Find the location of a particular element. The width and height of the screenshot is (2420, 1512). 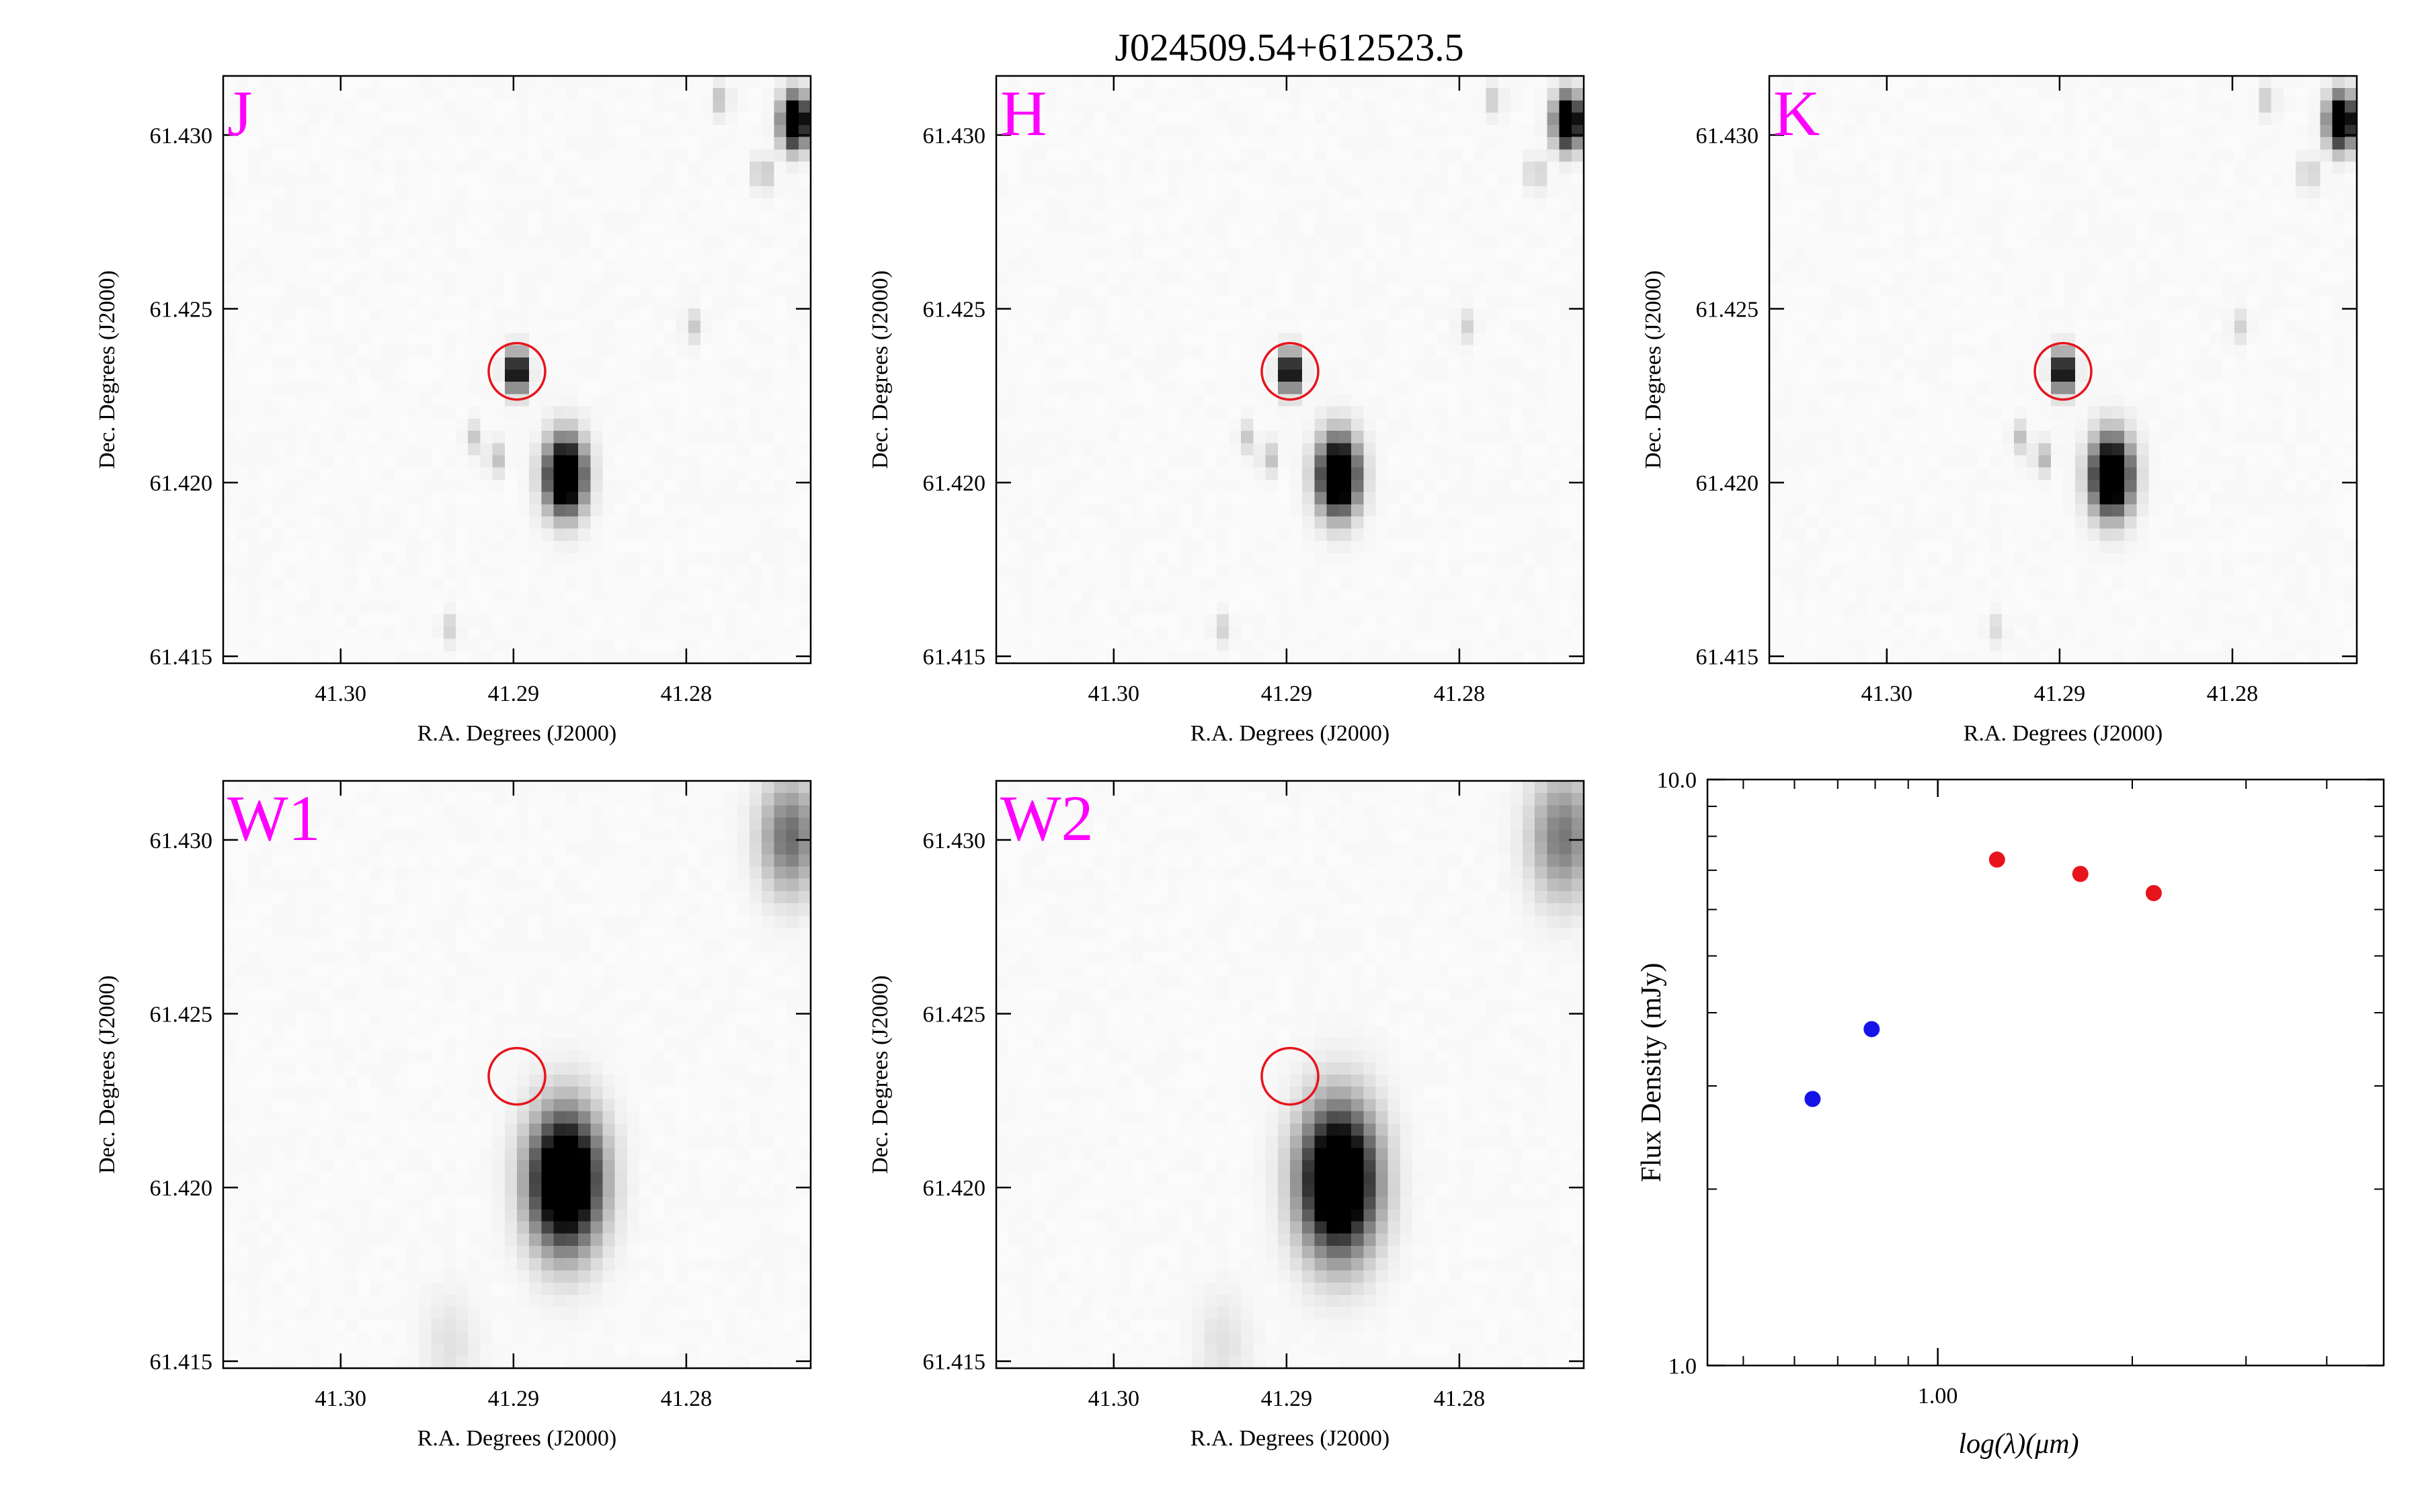

band-label: K is located at coordinates (1797, 113).